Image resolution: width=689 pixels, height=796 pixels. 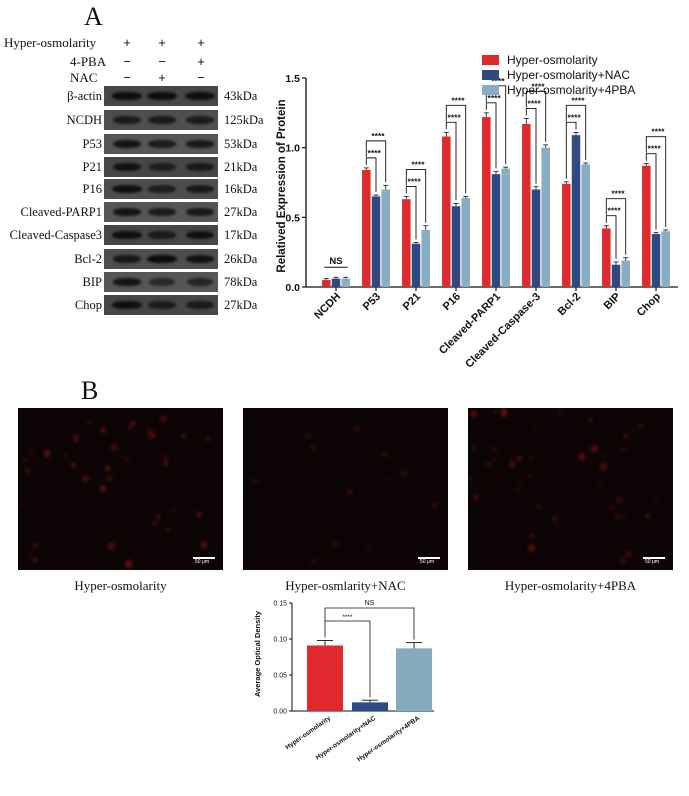 I want to click on blot-kda-label: 53kDa, so click(x=241, y=144).